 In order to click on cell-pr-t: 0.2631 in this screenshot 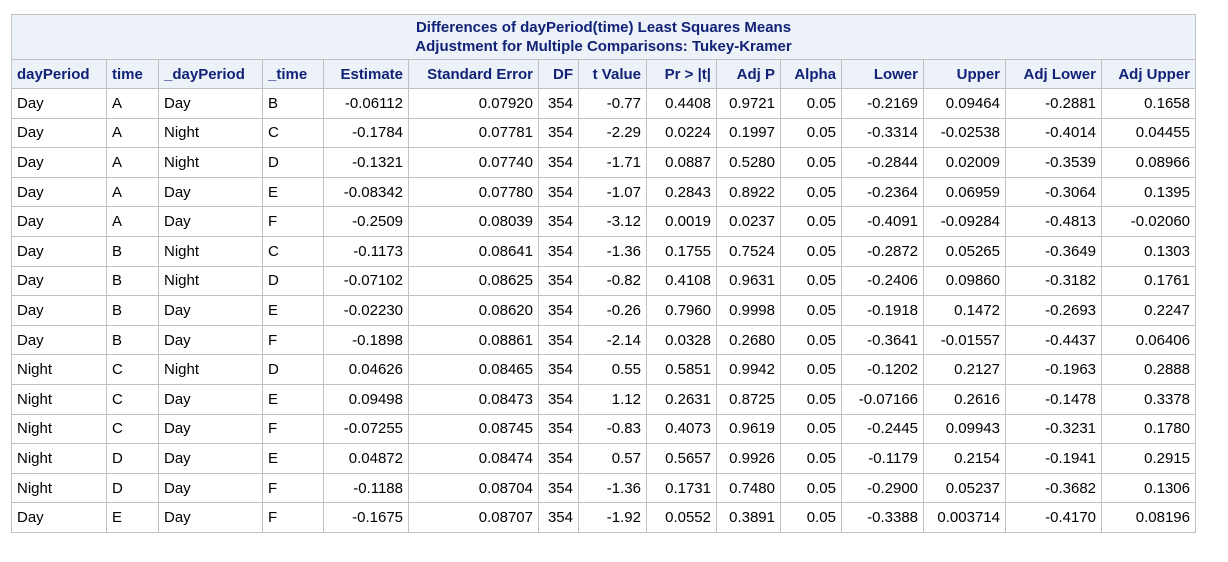, I will do `click(681, 399)`.